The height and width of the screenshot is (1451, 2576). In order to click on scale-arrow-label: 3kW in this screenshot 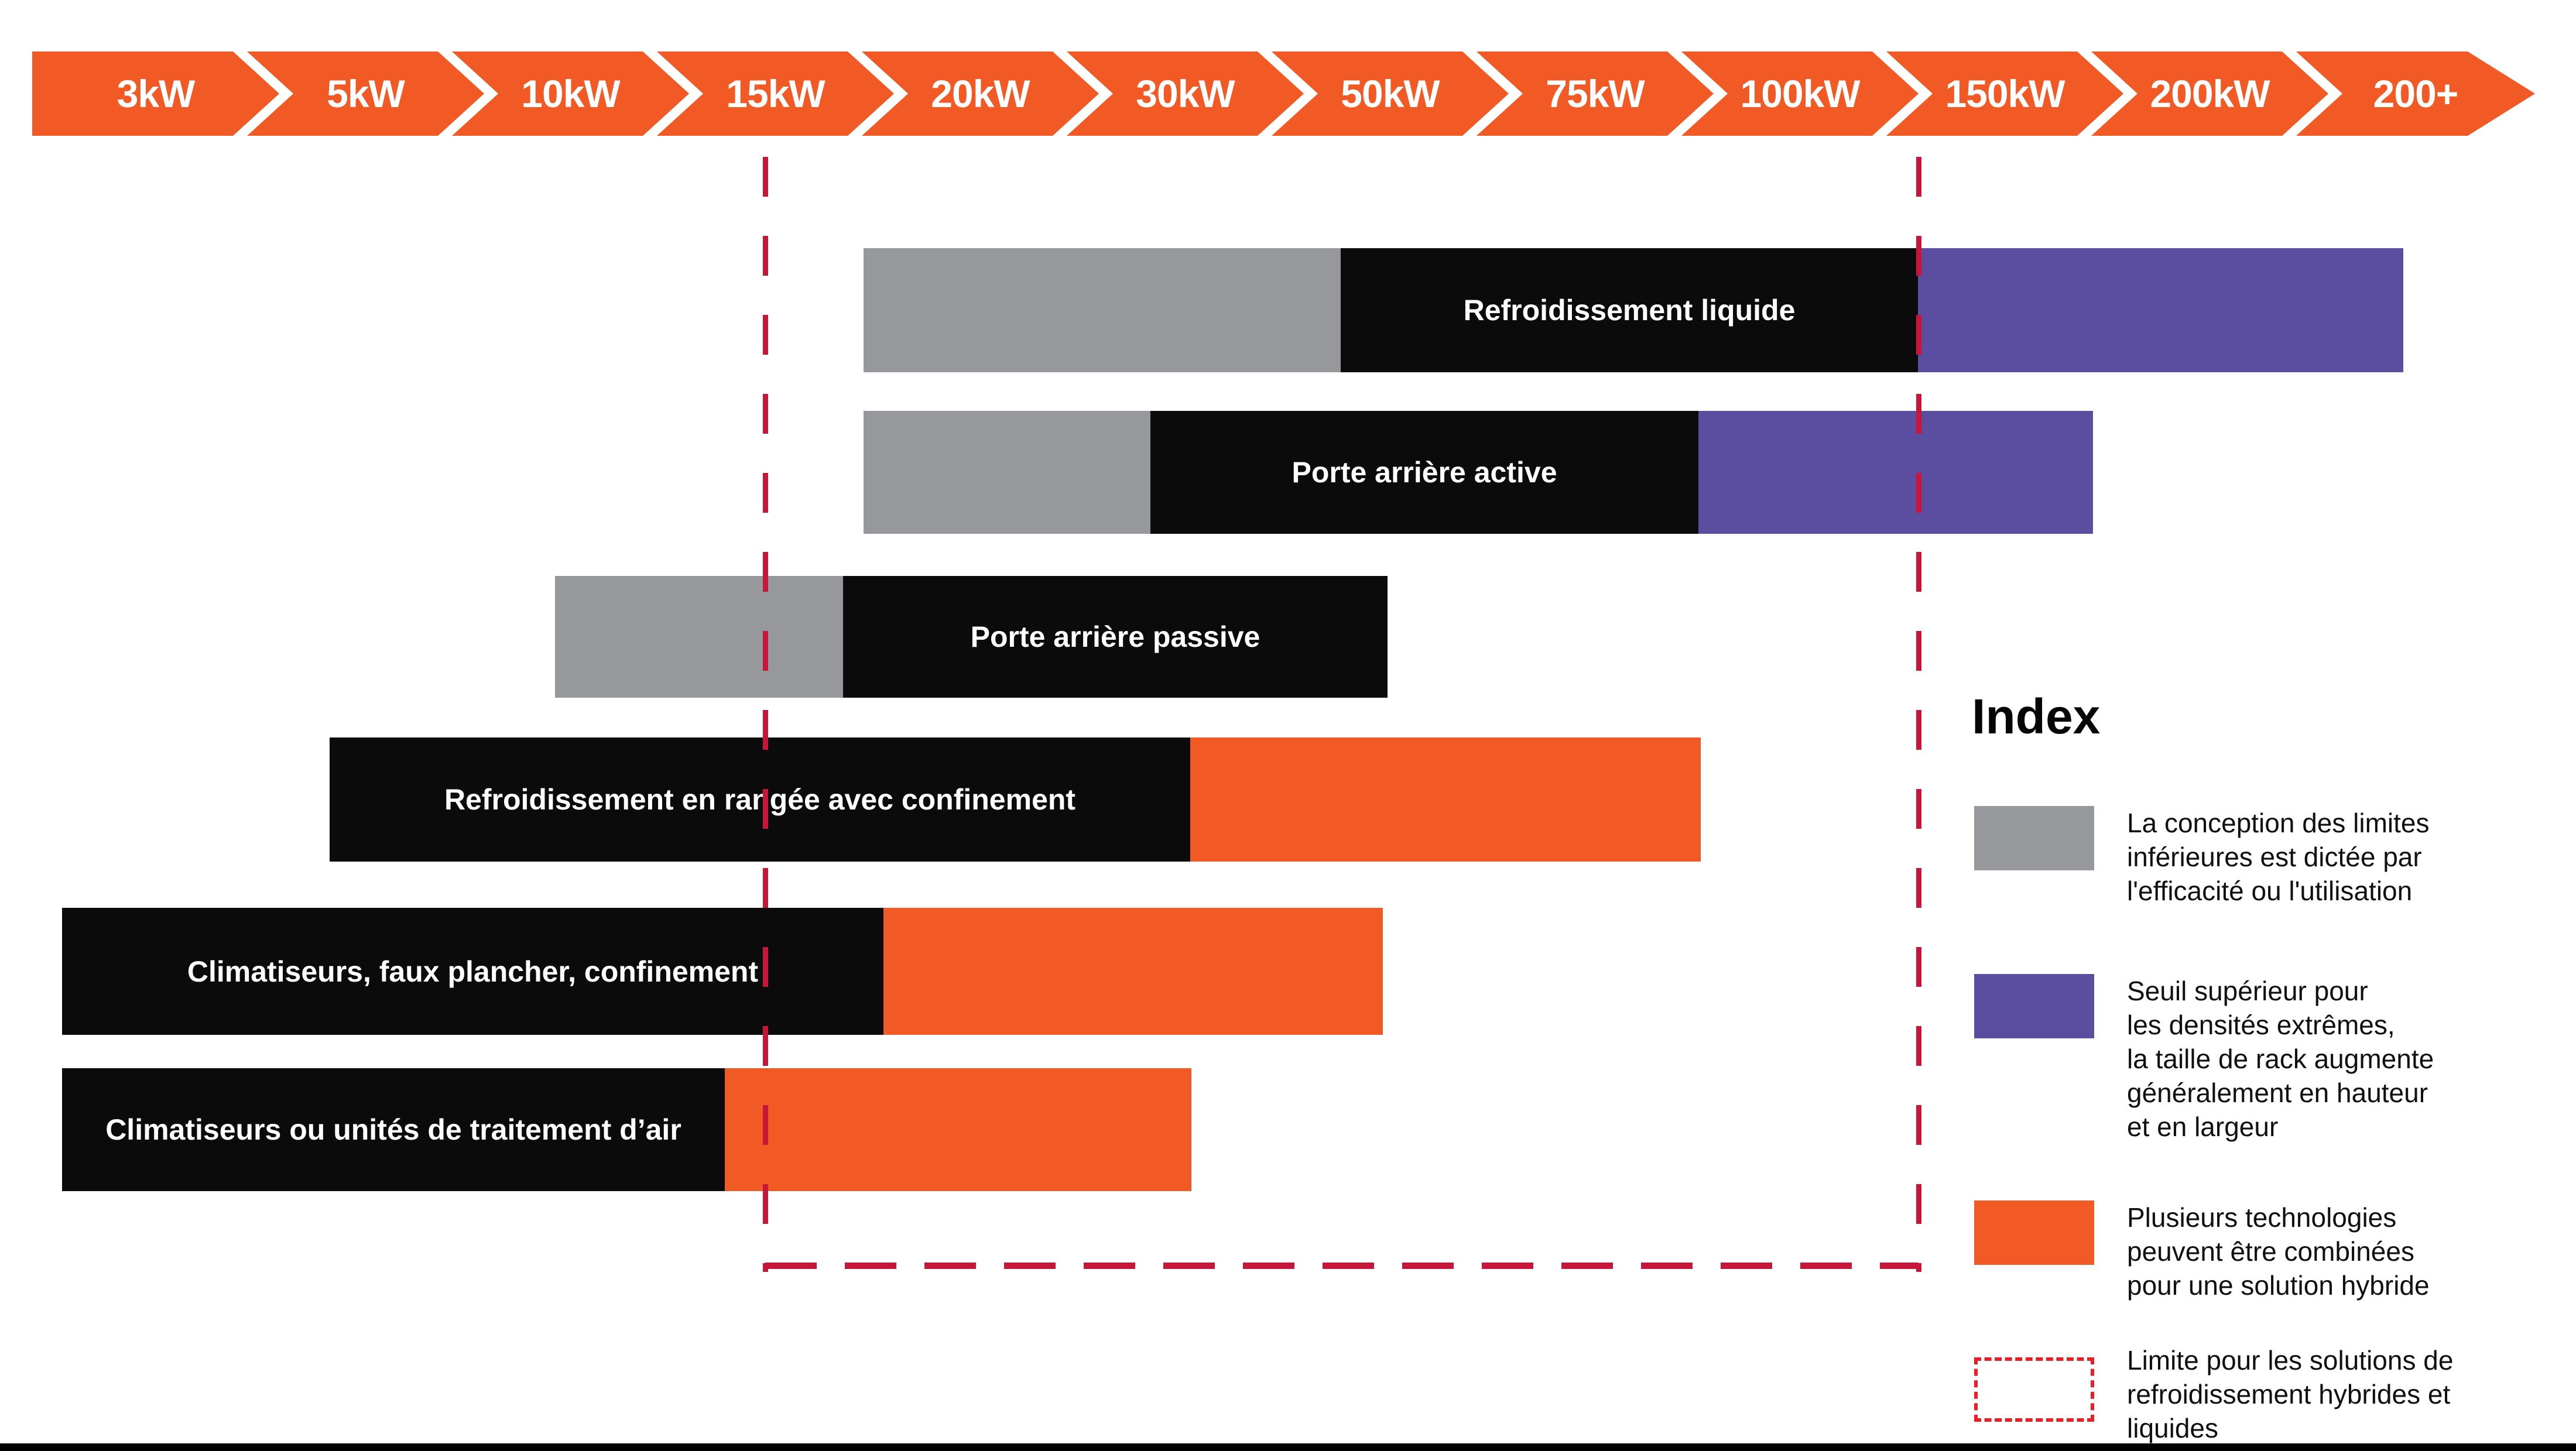, I will do `click(156, 93)`.